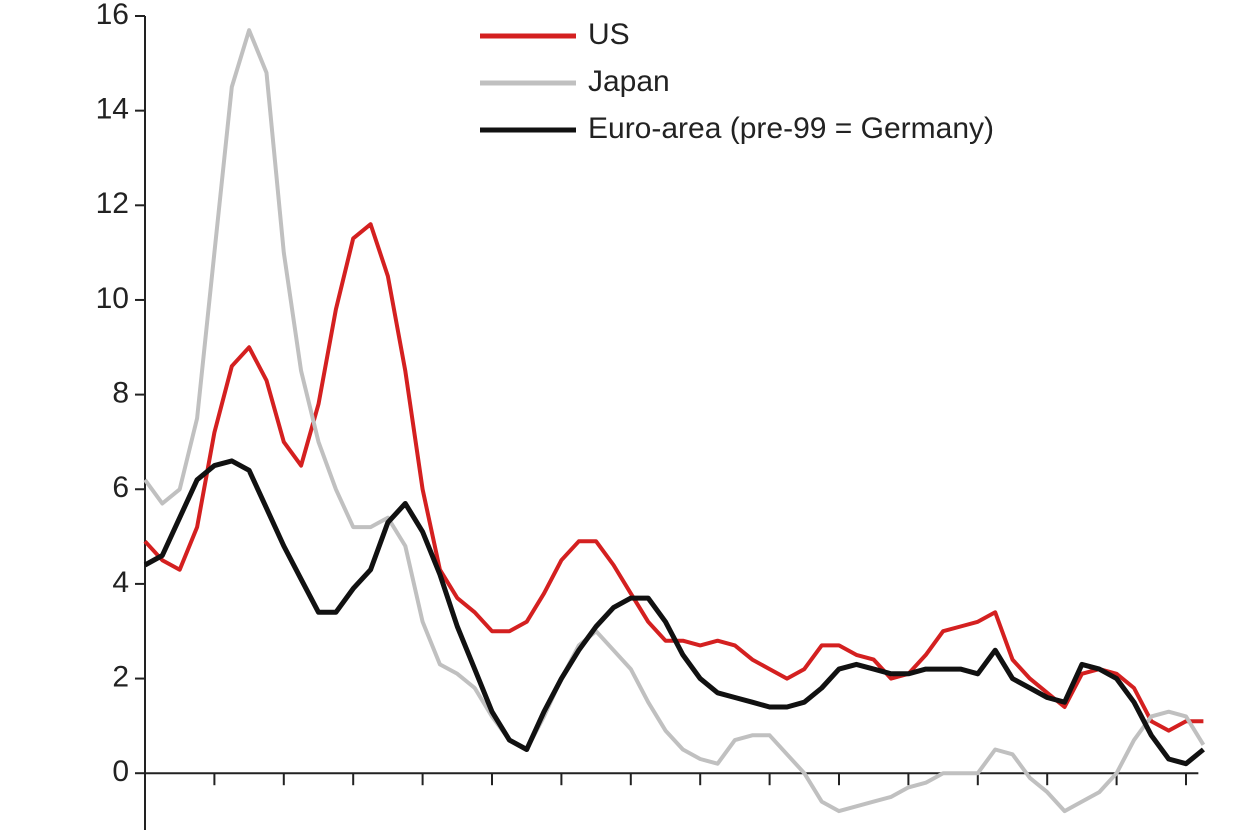 This screenshot has height=830, width=1245. I want to click on y-tick-label: 10, so click(112, 298).